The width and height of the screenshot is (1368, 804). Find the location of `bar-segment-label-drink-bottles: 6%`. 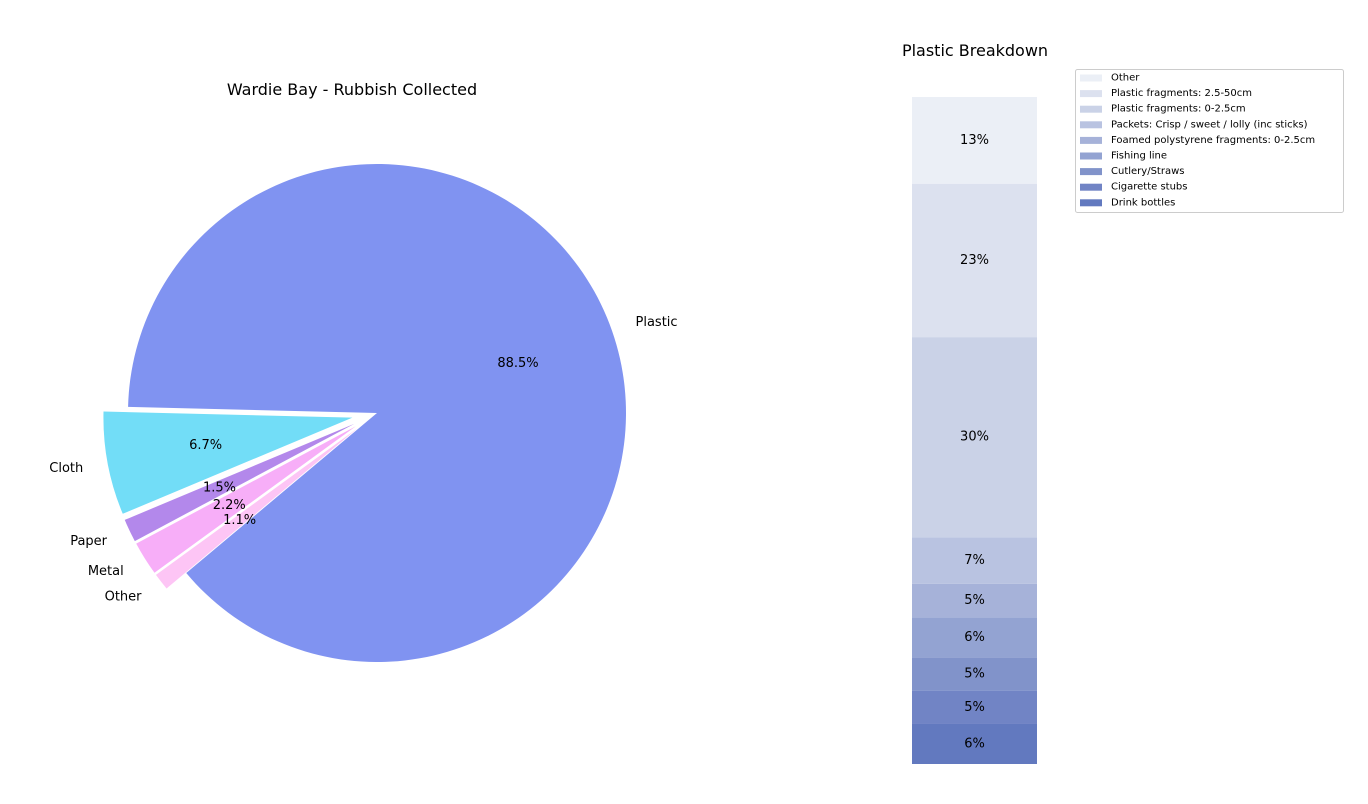

bar-segment-label-drink-bottles: 6% is located at coordinates (974, 743).